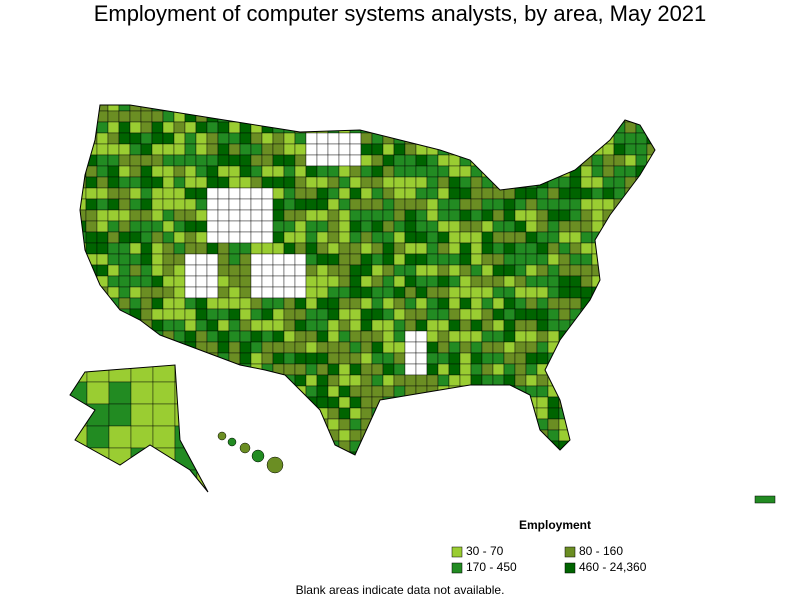  What do you see at coordinates (400, 590) in the screenshot?
I see `footnote: Blank areas indicate data not available.` at bounding box center [400, 590].